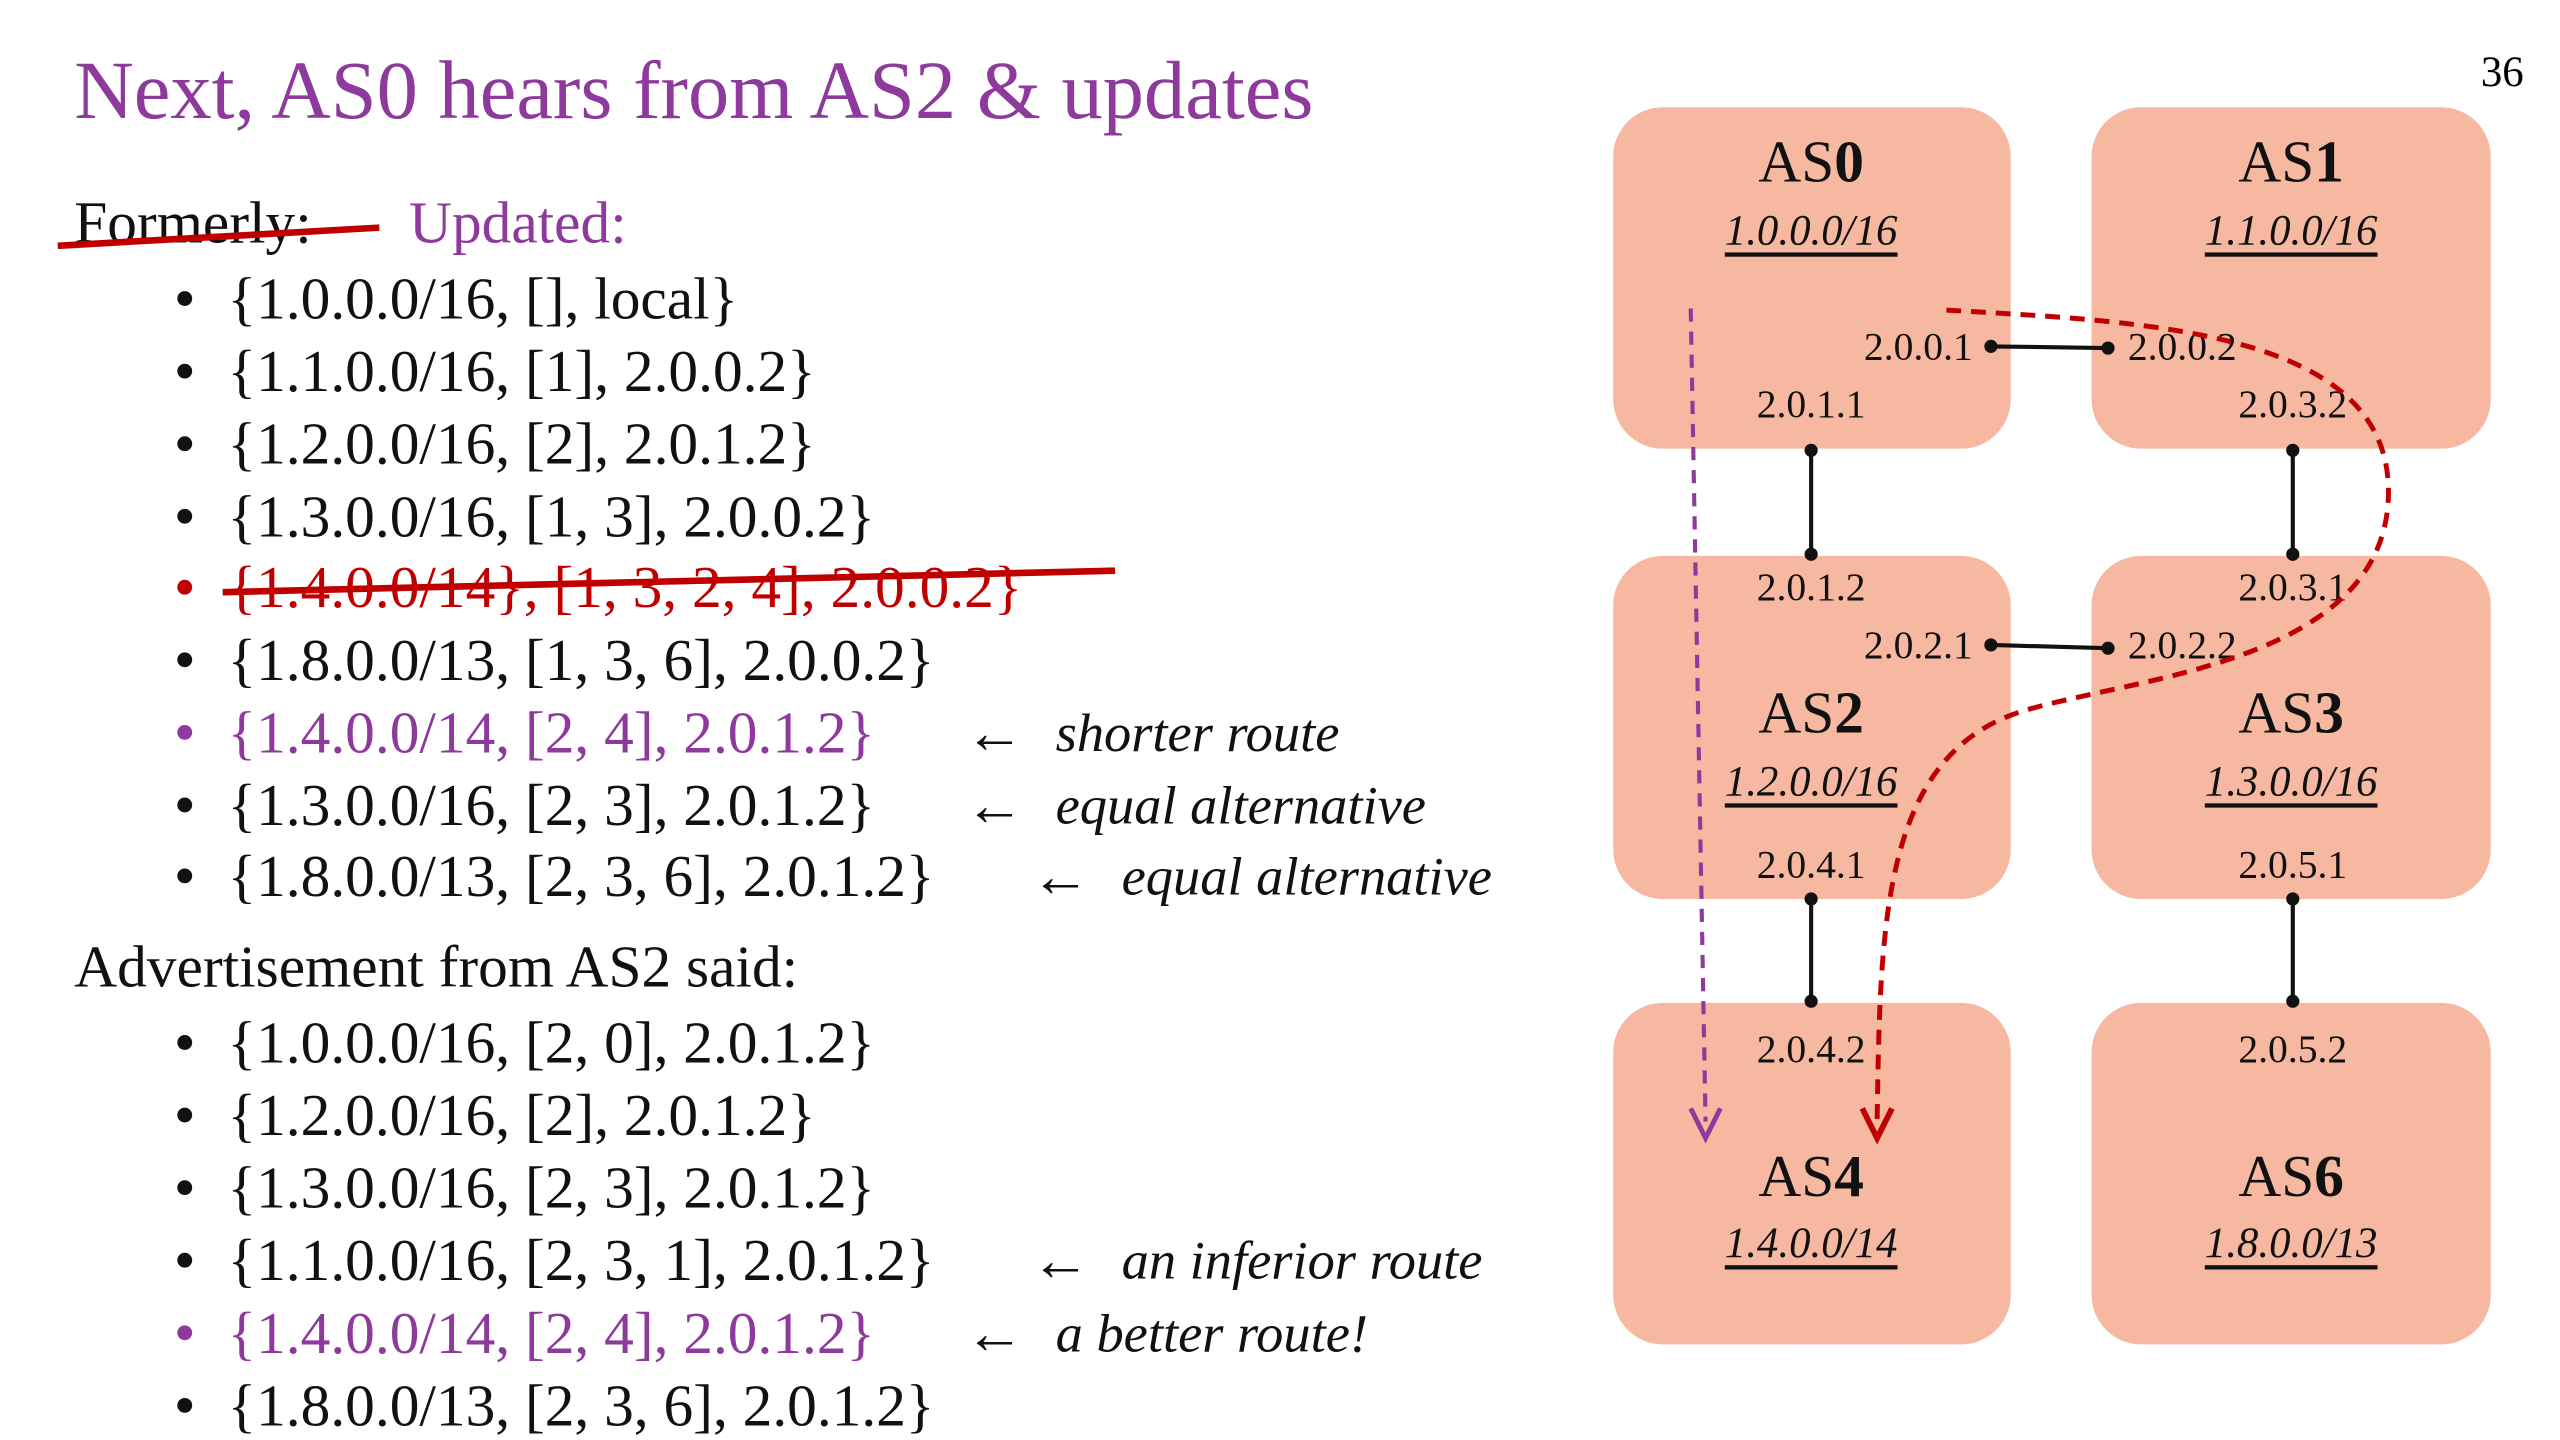  Describe the element at coordinates (669, 581) in the screenshot. I see `strike-line` at that location.